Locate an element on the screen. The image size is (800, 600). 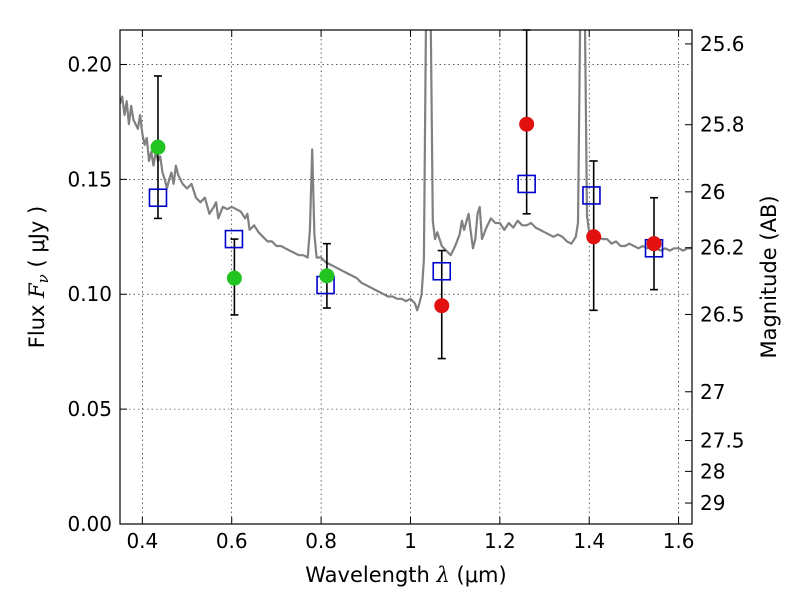
x-tick-label: 0.6 is located at coordinates (232, 541).